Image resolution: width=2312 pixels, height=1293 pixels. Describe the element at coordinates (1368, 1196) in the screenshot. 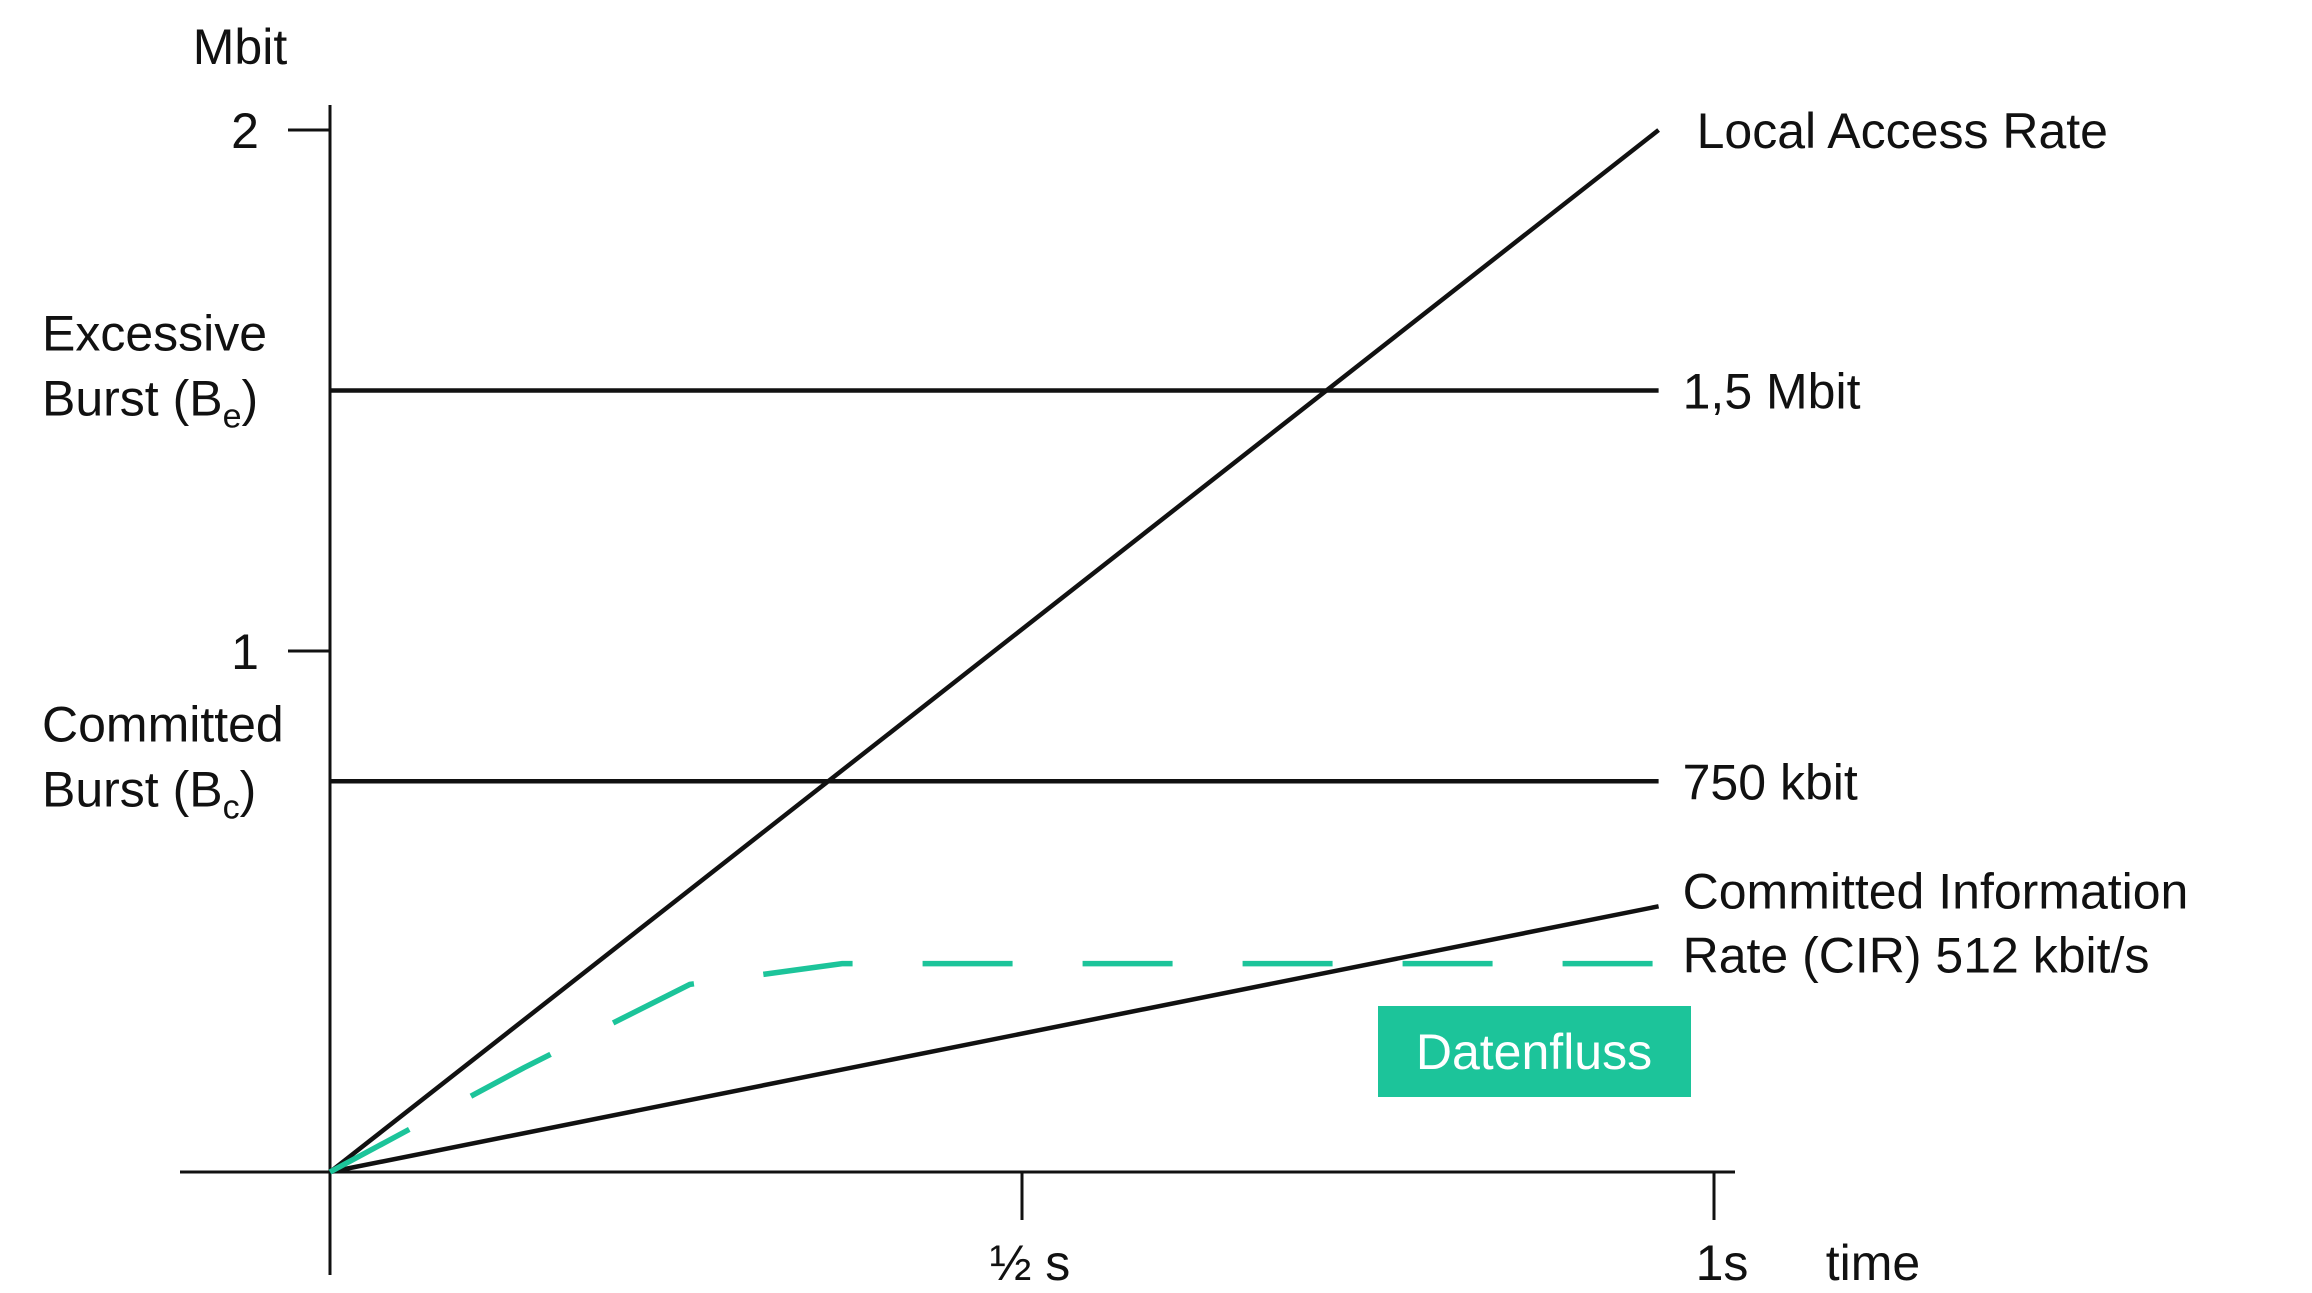

I see `x-tick-marks` at that location.